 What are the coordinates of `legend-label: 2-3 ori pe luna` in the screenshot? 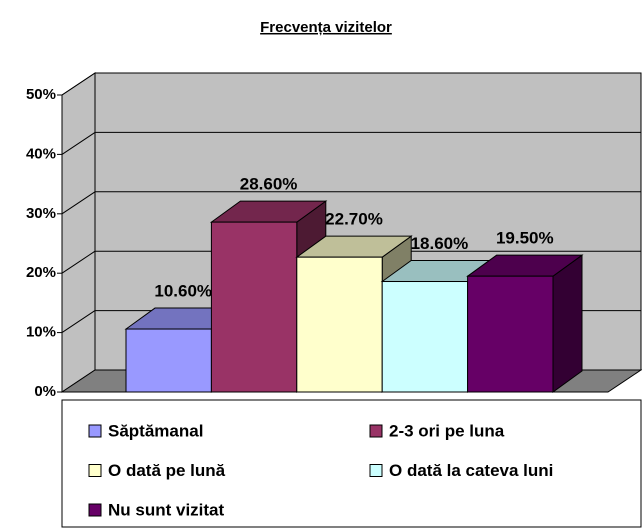 It's located at (447, 430).